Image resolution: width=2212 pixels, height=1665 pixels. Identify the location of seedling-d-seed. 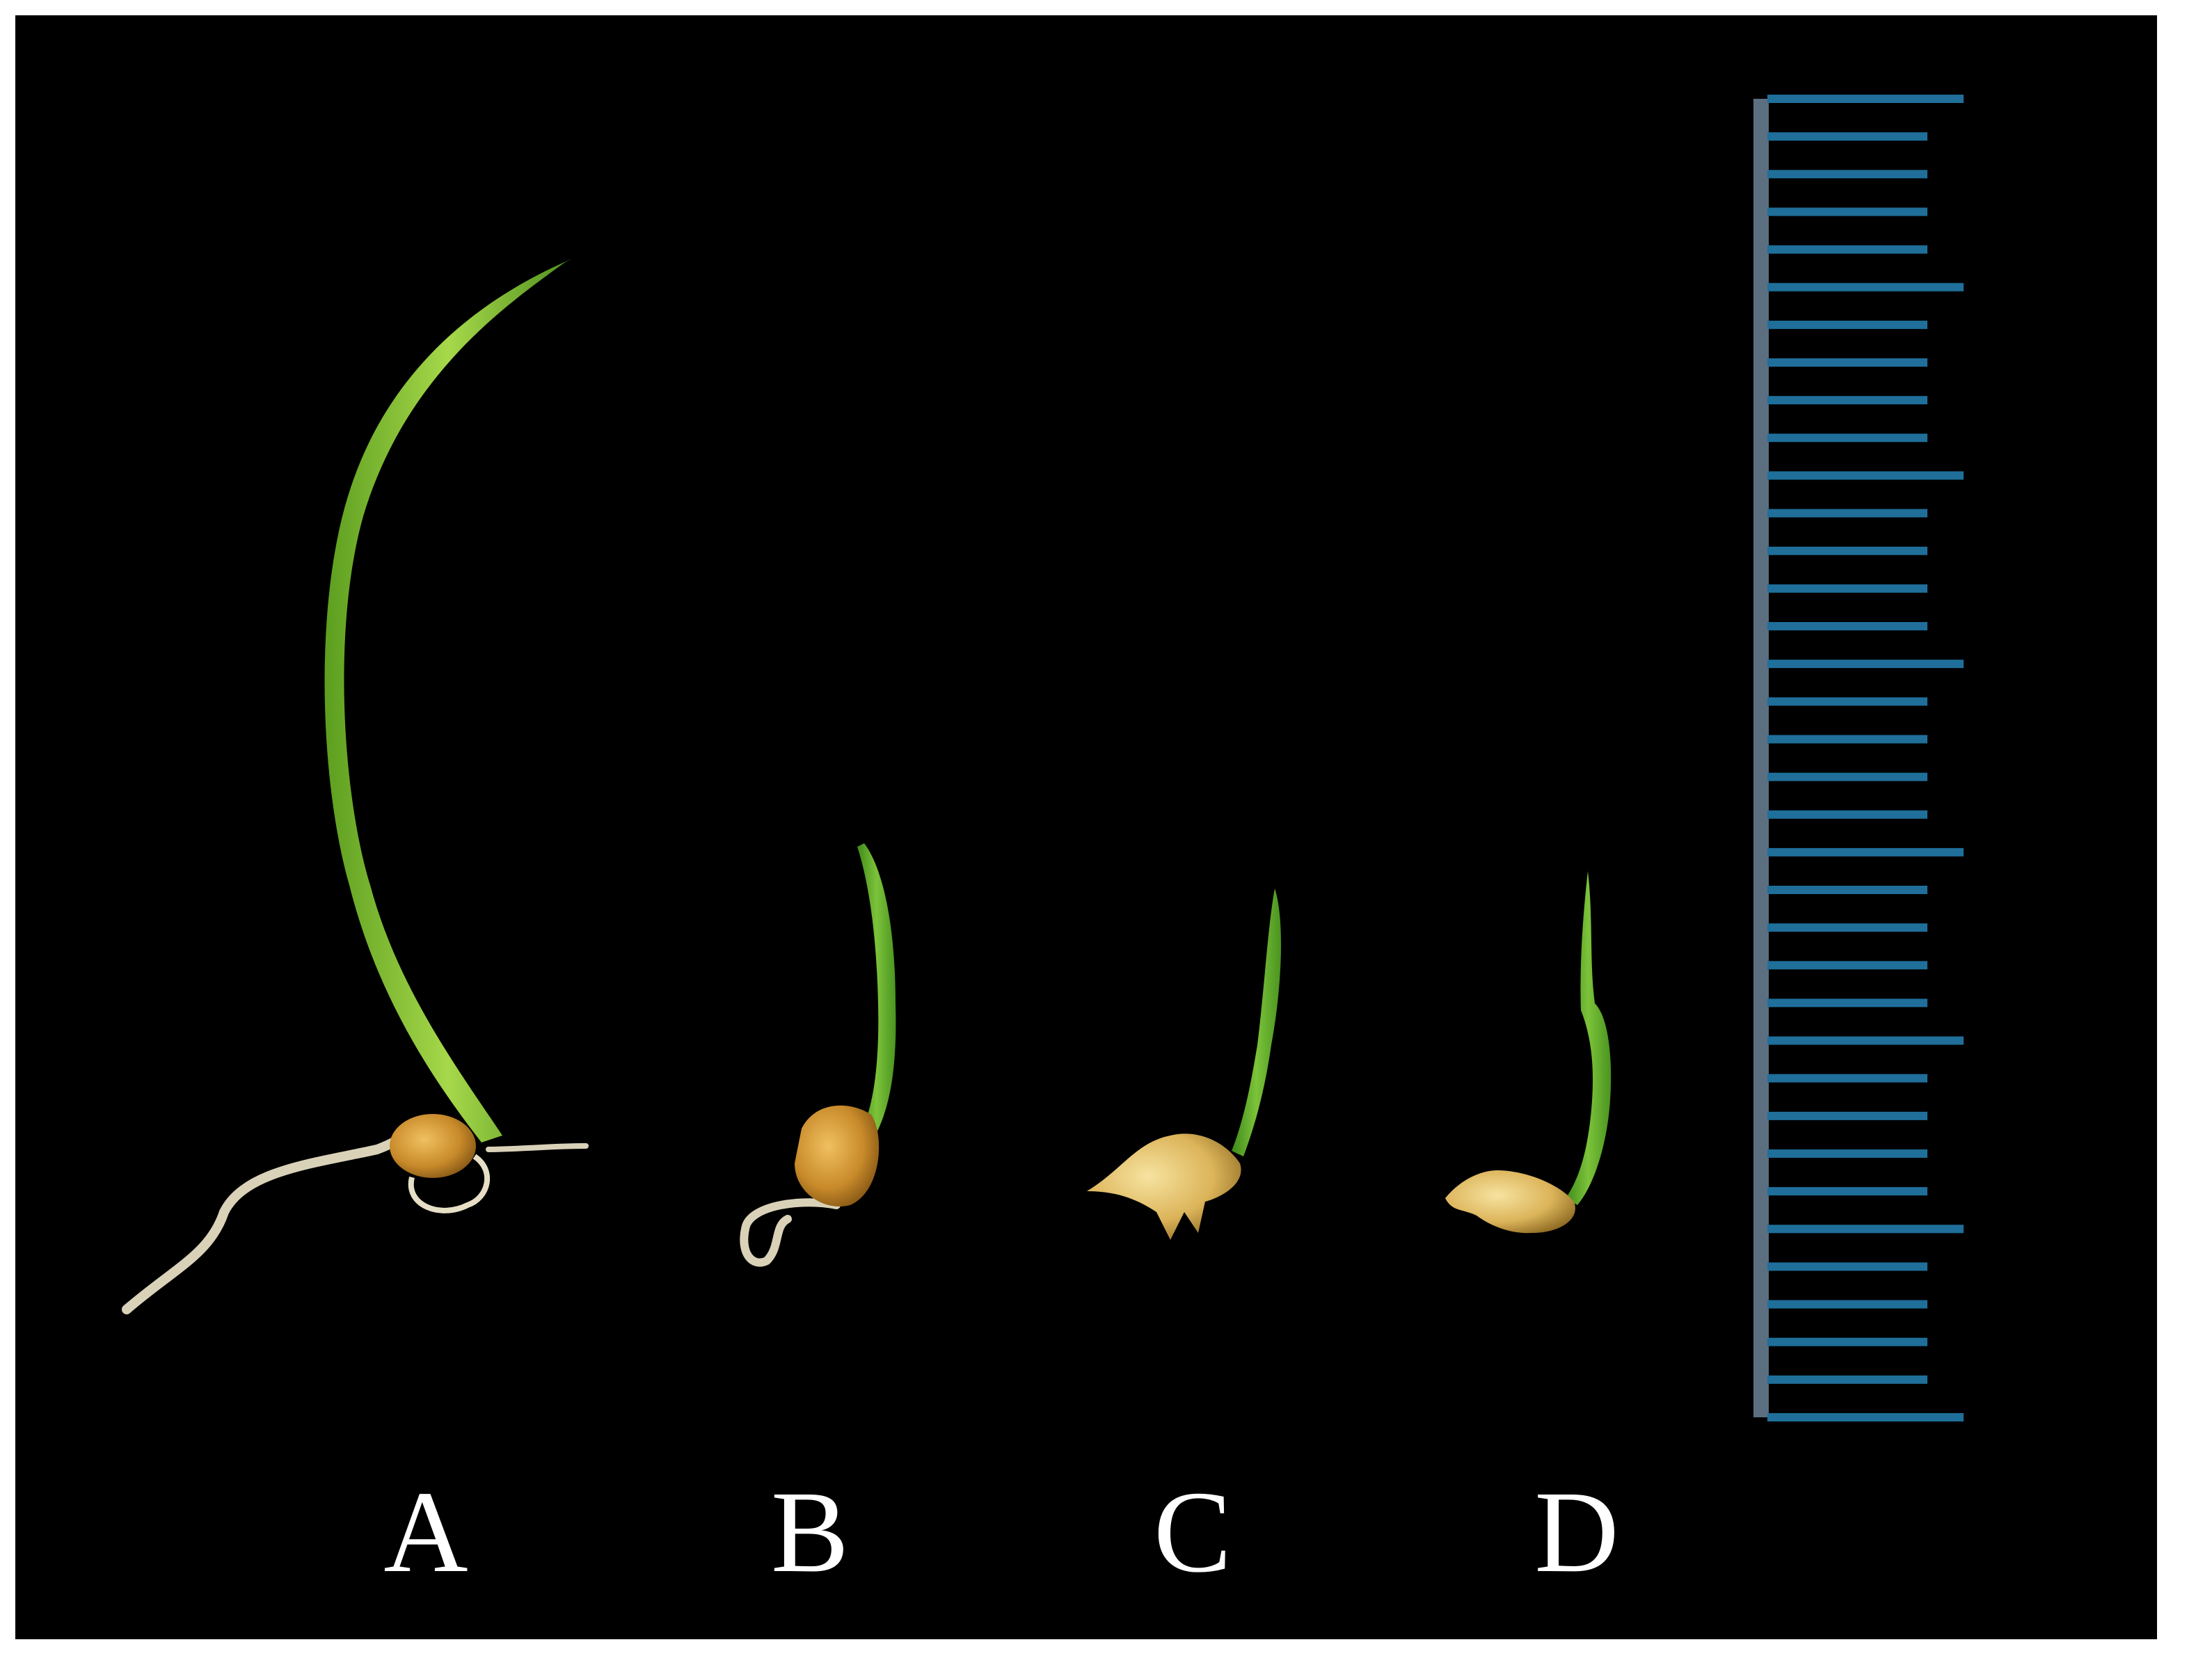
(1510, 1202).